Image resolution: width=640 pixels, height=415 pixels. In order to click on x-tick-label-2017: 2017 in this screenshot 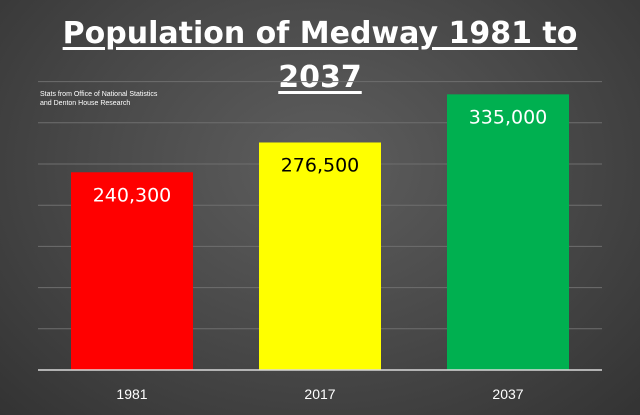, I will do `click(319, 394)`.